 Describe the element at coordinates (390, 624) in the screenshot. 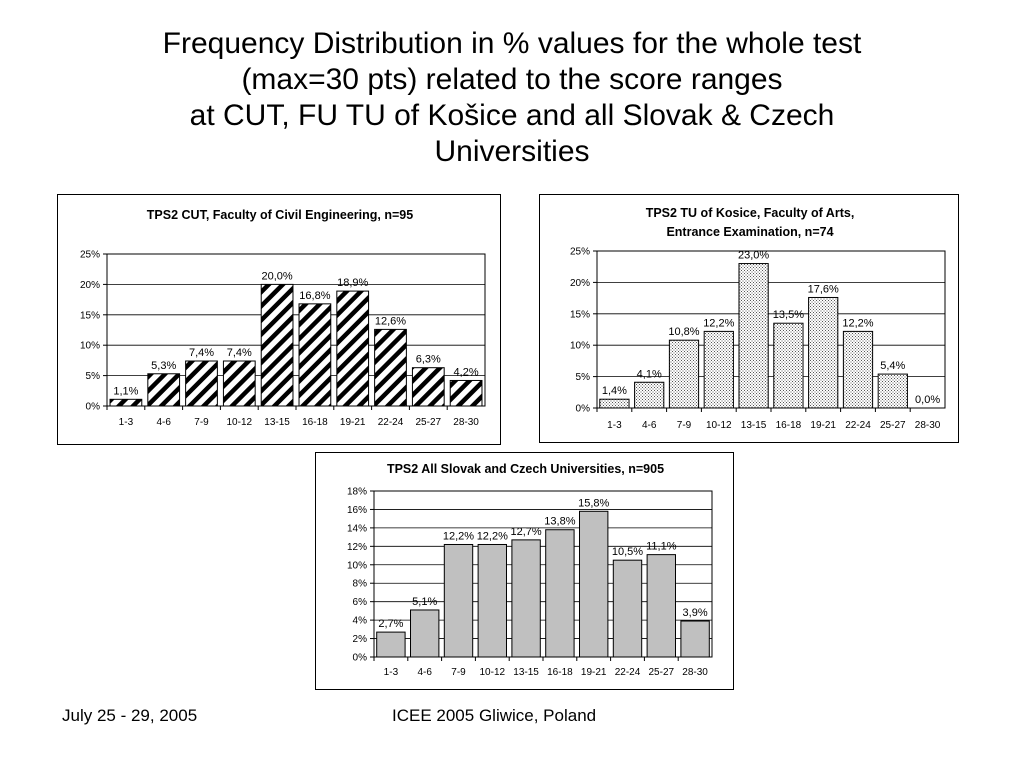

I see `data-label: 2,7%` at that location.